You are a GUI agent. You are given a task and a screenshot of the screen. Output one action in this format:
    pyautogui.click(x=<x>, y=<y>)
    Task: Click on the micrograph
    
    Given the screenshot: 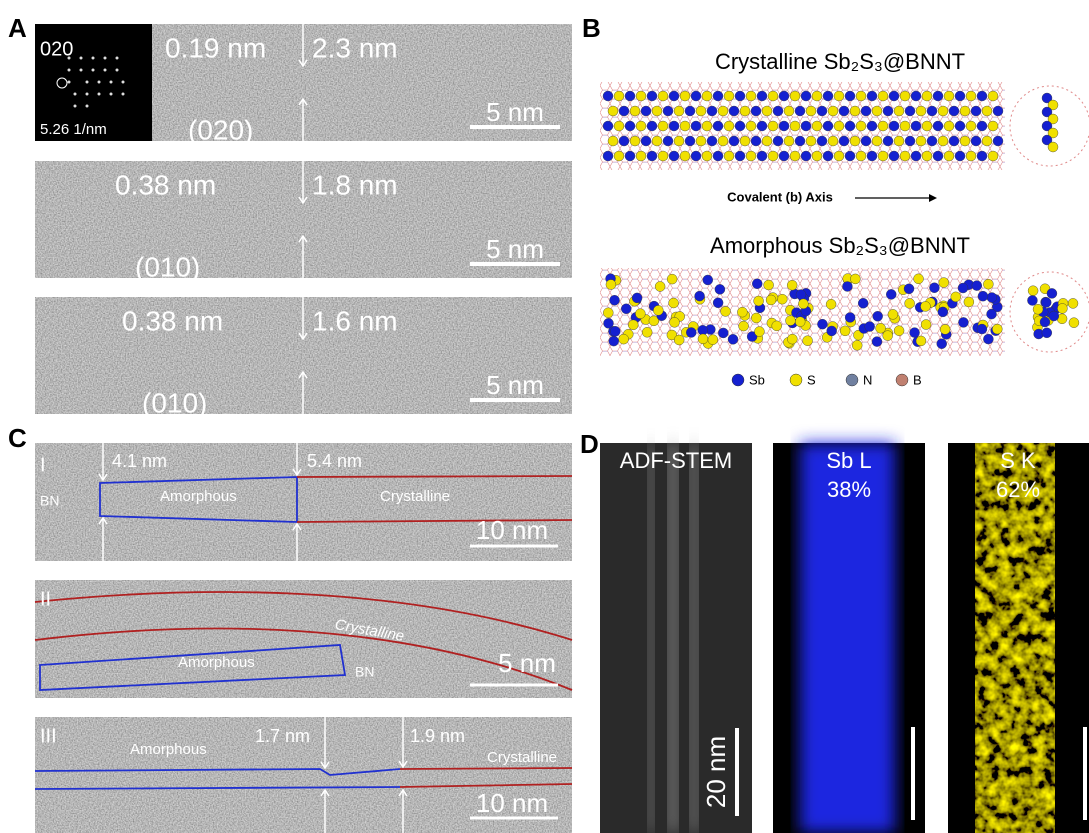 What is the action you would take?
    pyautogui.click(x=303, y=502)
    